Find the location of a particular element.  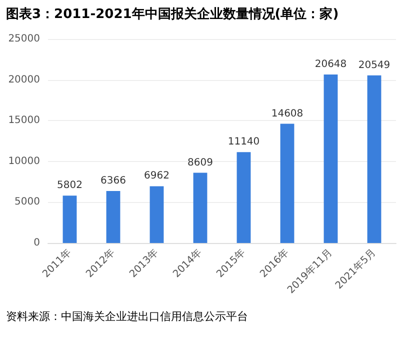

data-label: 6366 is located at coordinates (113, 181).